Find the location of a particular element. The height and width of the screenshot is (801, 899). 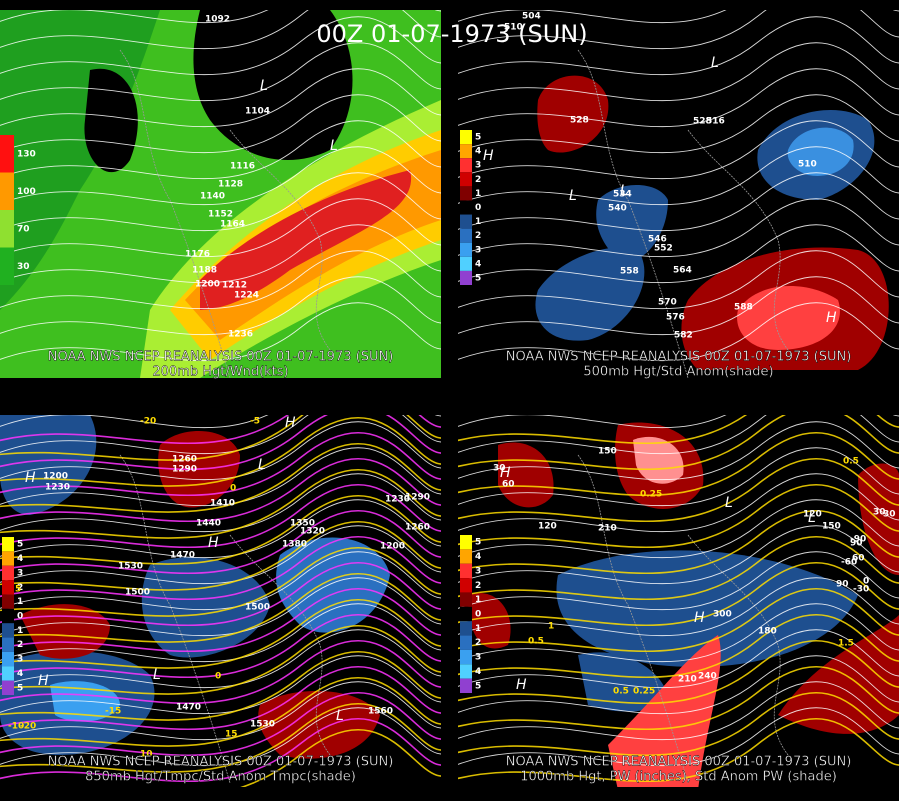

contour-label: -10 is located at coordinates (16, 727).